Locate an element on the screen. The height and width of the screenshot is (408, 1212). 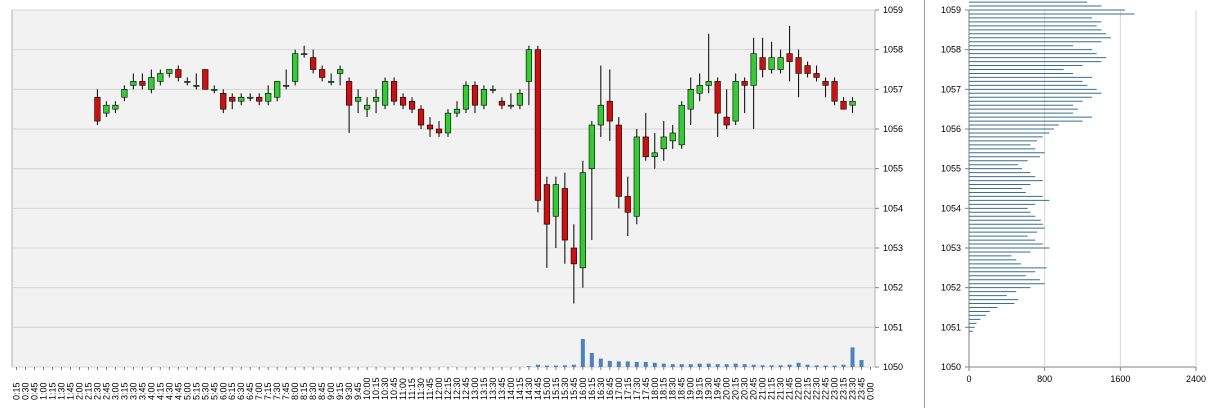
x-tick-label: 12:15 is located at coordinates (448, 388).